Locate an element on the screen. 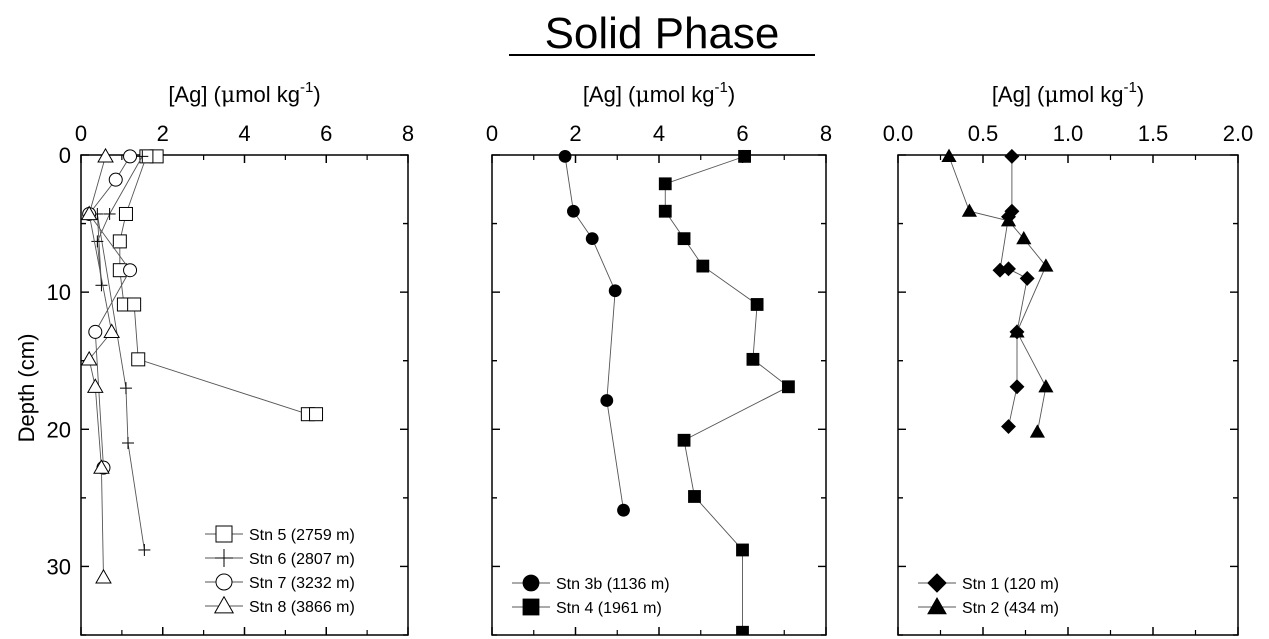  x-tick-label: 6 is located at coordinates (742, 133).